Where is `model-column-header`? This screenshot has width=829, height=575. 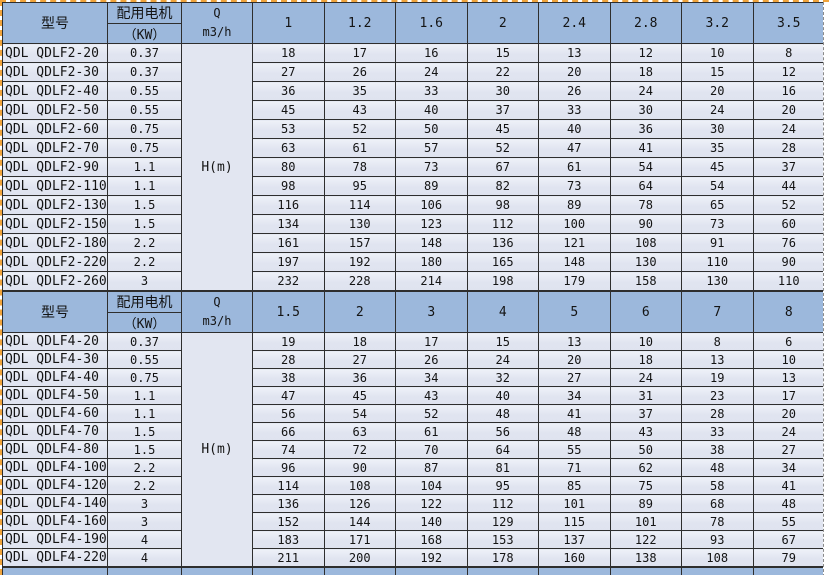
model-column-header is located at coordinates (55, 571).